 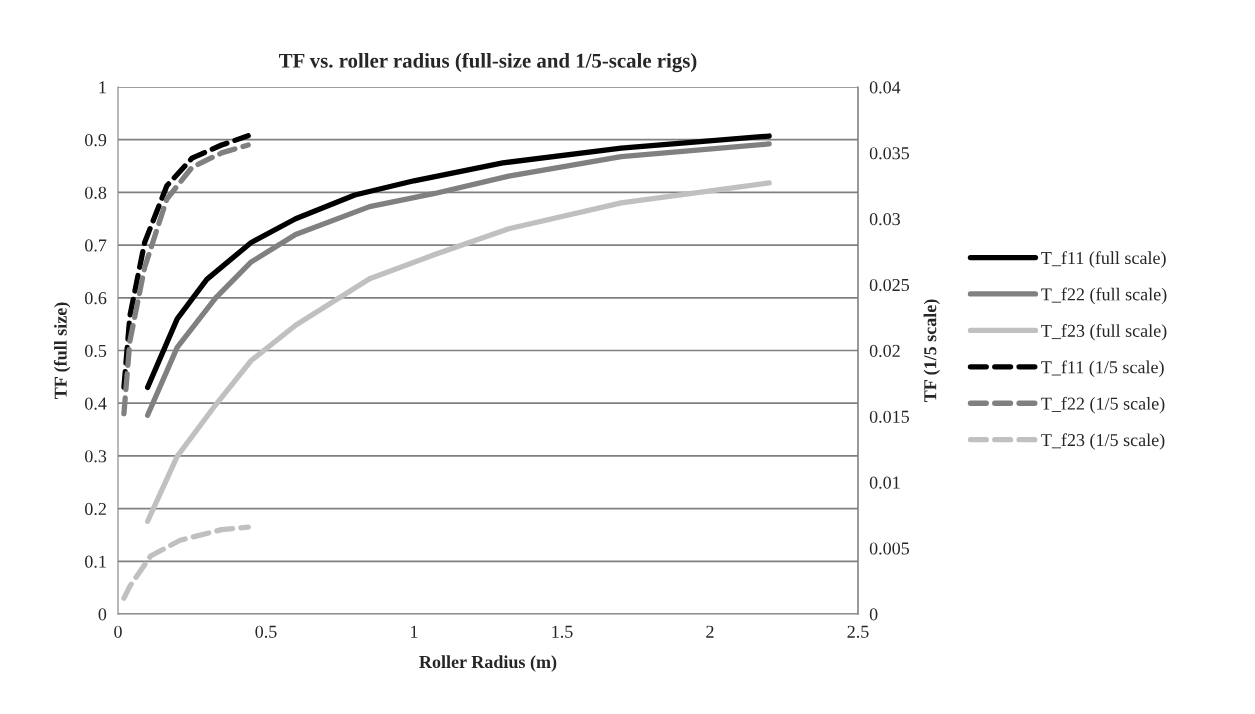 I want to click on y-tick-label: 0.9, so click(x=96, y=140).